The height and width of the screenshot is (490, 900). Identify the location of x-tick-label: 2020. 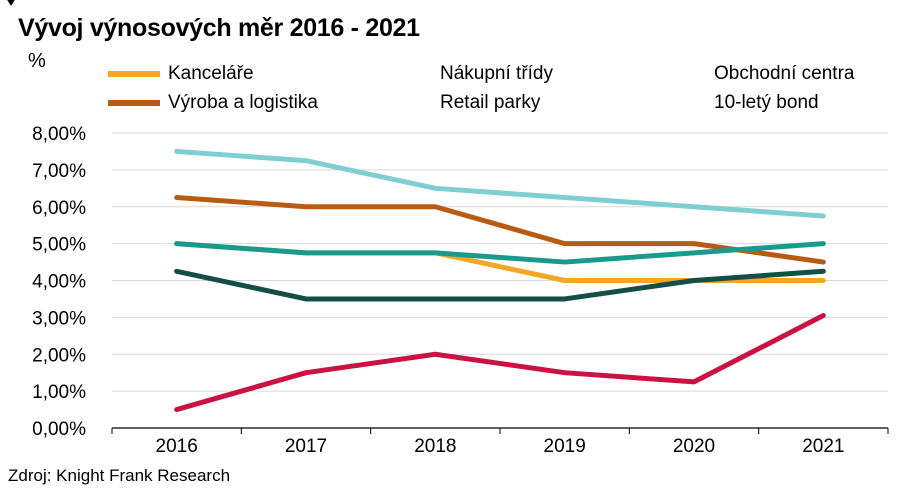
(694, 446).